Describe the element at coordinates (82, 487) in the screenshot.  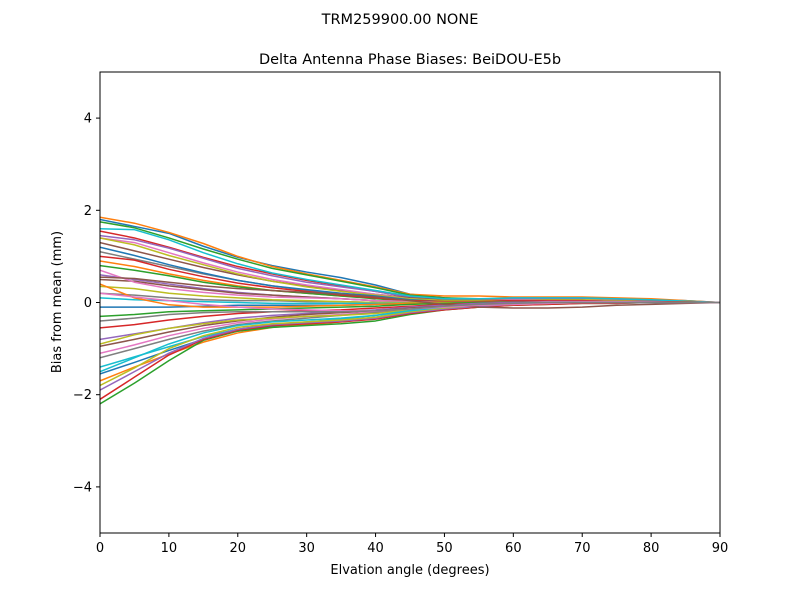
I see `y-tick-label: −4` at that location.